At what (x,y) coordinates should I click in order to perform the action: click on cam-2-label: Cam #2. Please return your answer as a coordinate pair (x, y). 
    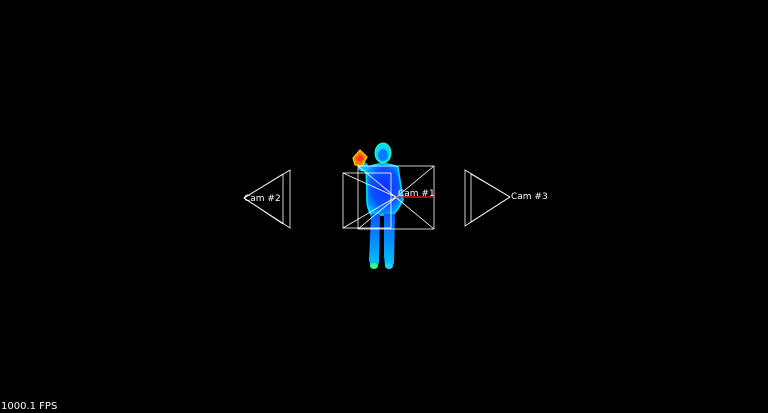
    Looking at the image, I should click on (262, 199).